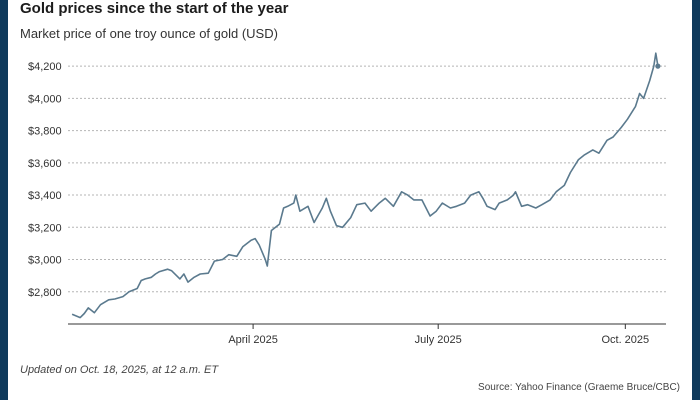  Describe the element at coordinates (438, 340) in the screenshot. I see `x-tick-label: July 2025` at that location.